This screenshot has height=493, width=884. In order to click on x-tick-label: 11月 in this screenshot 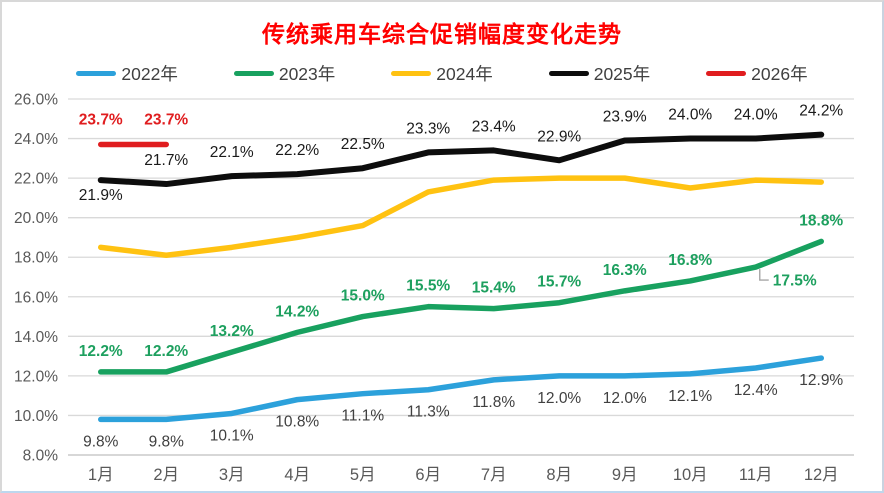, I will do `click(756, 475)`.